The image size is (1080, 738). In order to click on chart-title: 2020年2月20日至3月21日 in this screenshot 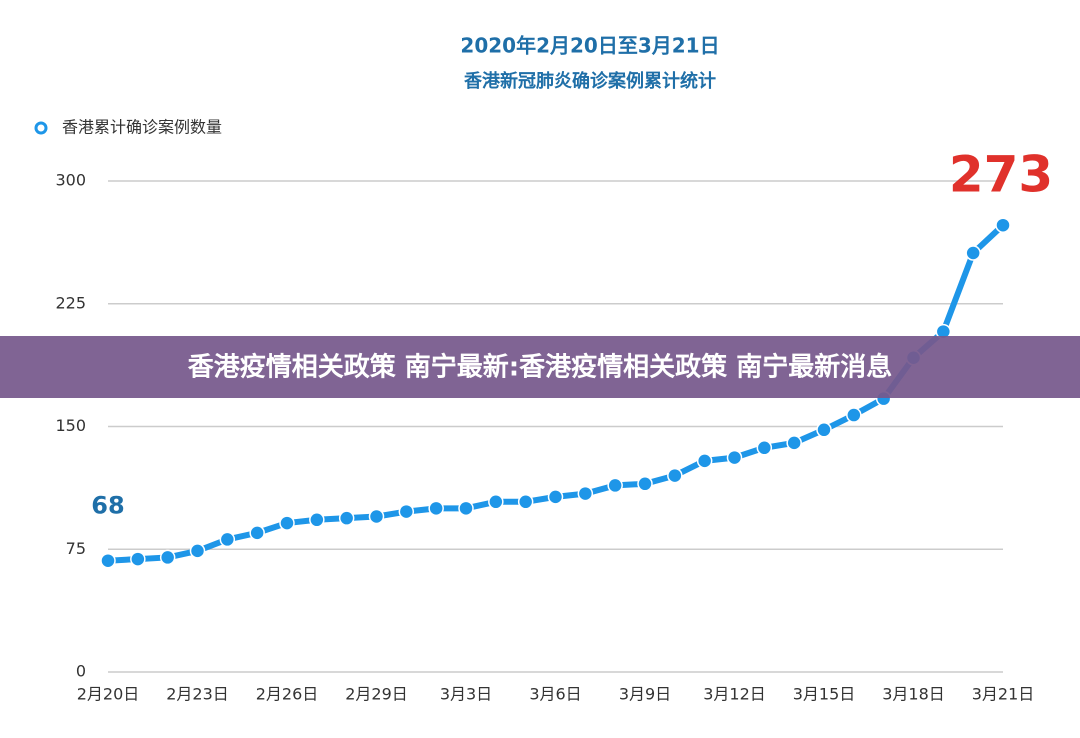, I will do `click(589, 46)`.